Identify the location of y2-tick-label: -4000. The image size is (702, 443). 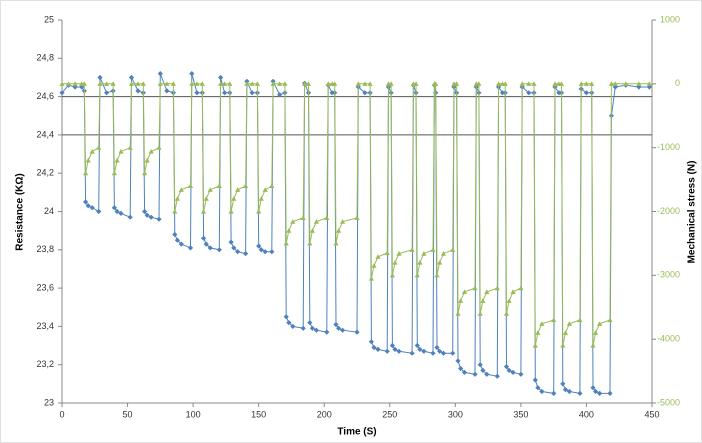
(668, 339).